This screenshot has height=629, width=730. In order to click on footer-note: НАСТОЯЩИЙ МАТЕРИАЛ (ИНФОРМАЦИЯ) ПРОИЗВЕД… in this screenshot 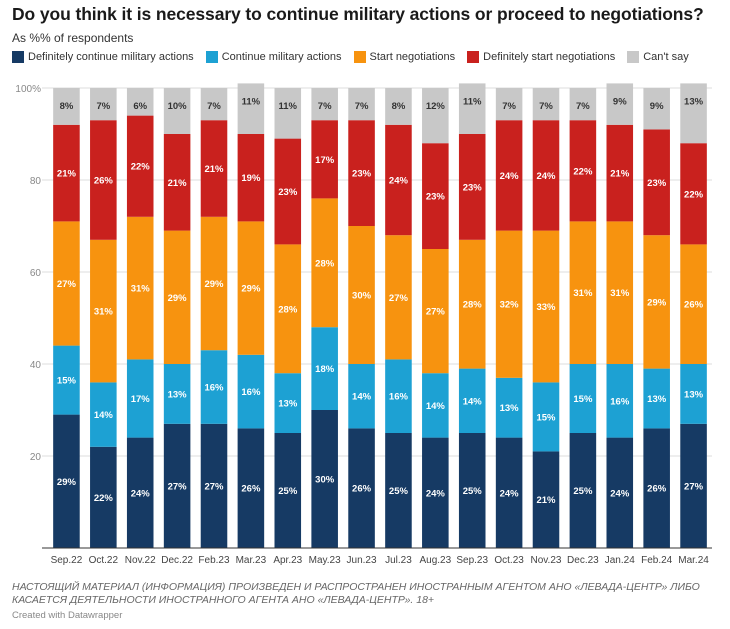, I will do `click(356, 593)`.